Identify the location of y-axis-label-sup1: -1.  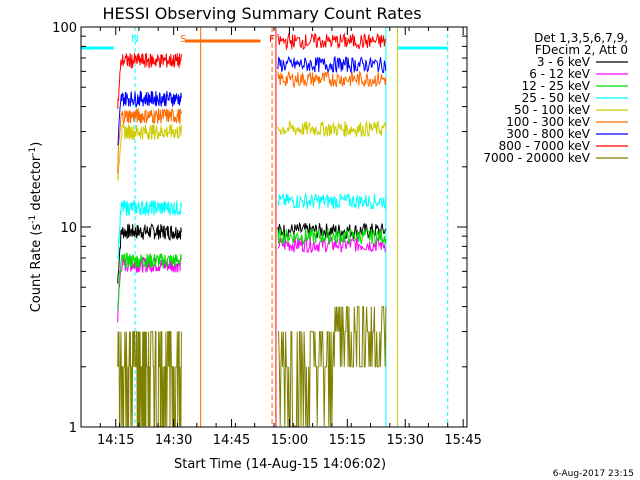
(33, 219).